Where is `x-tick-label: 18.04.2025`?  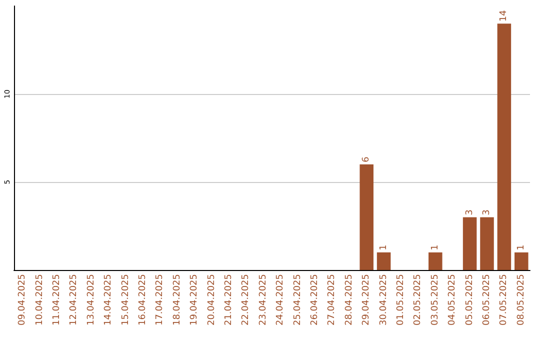
x-tick-label: 18.04.2025 is located at coordinates (177, 300).